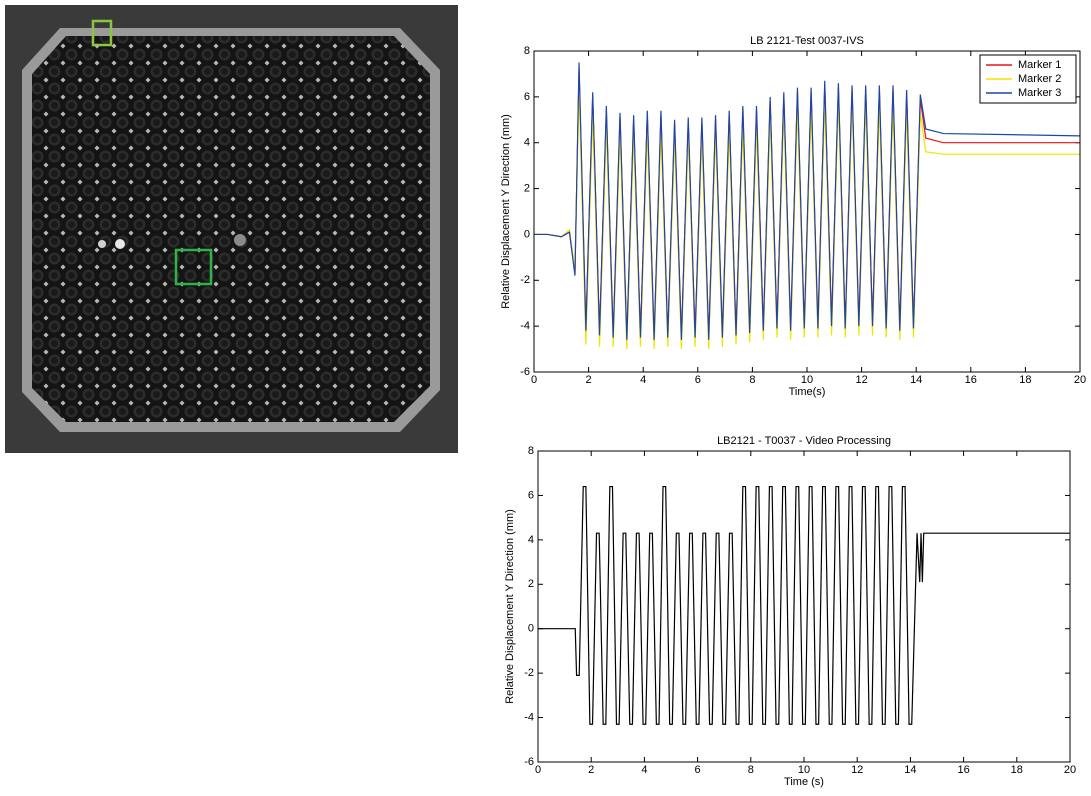 This screenshot has height=796, width=1091. What do you see at coordinates (1039, 93) in the screenshot?
I see `legend-label: Marker 3` at bounding box center [1039, 93].